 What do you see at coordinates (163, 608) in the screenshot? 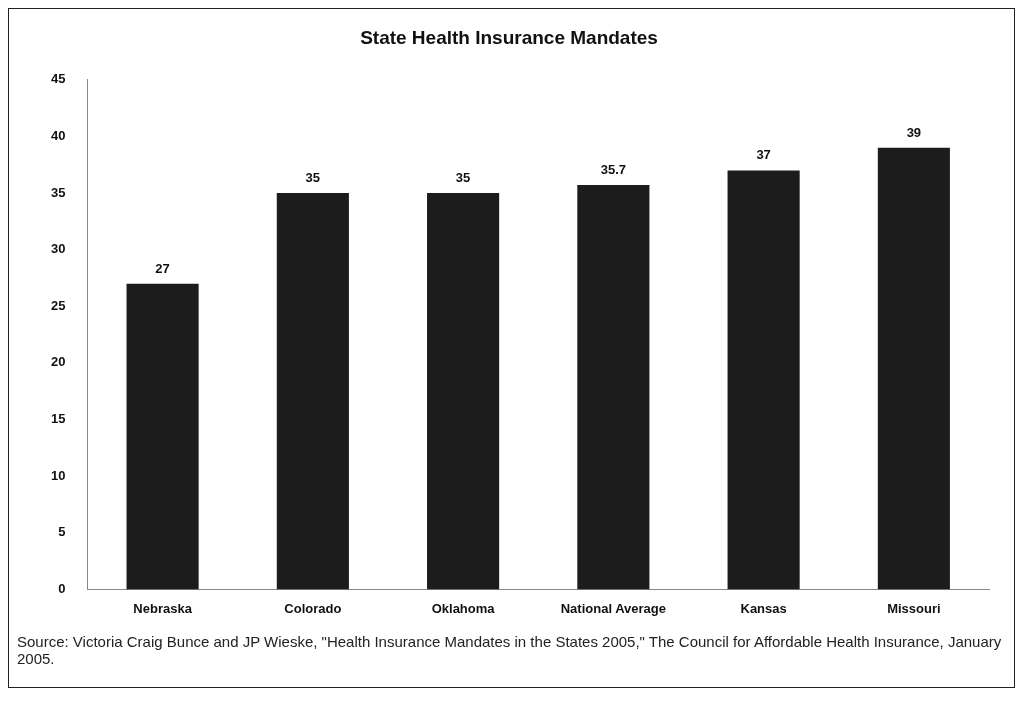
I see `x-tick-label: Nebraska` at bounding box center [163, 608].